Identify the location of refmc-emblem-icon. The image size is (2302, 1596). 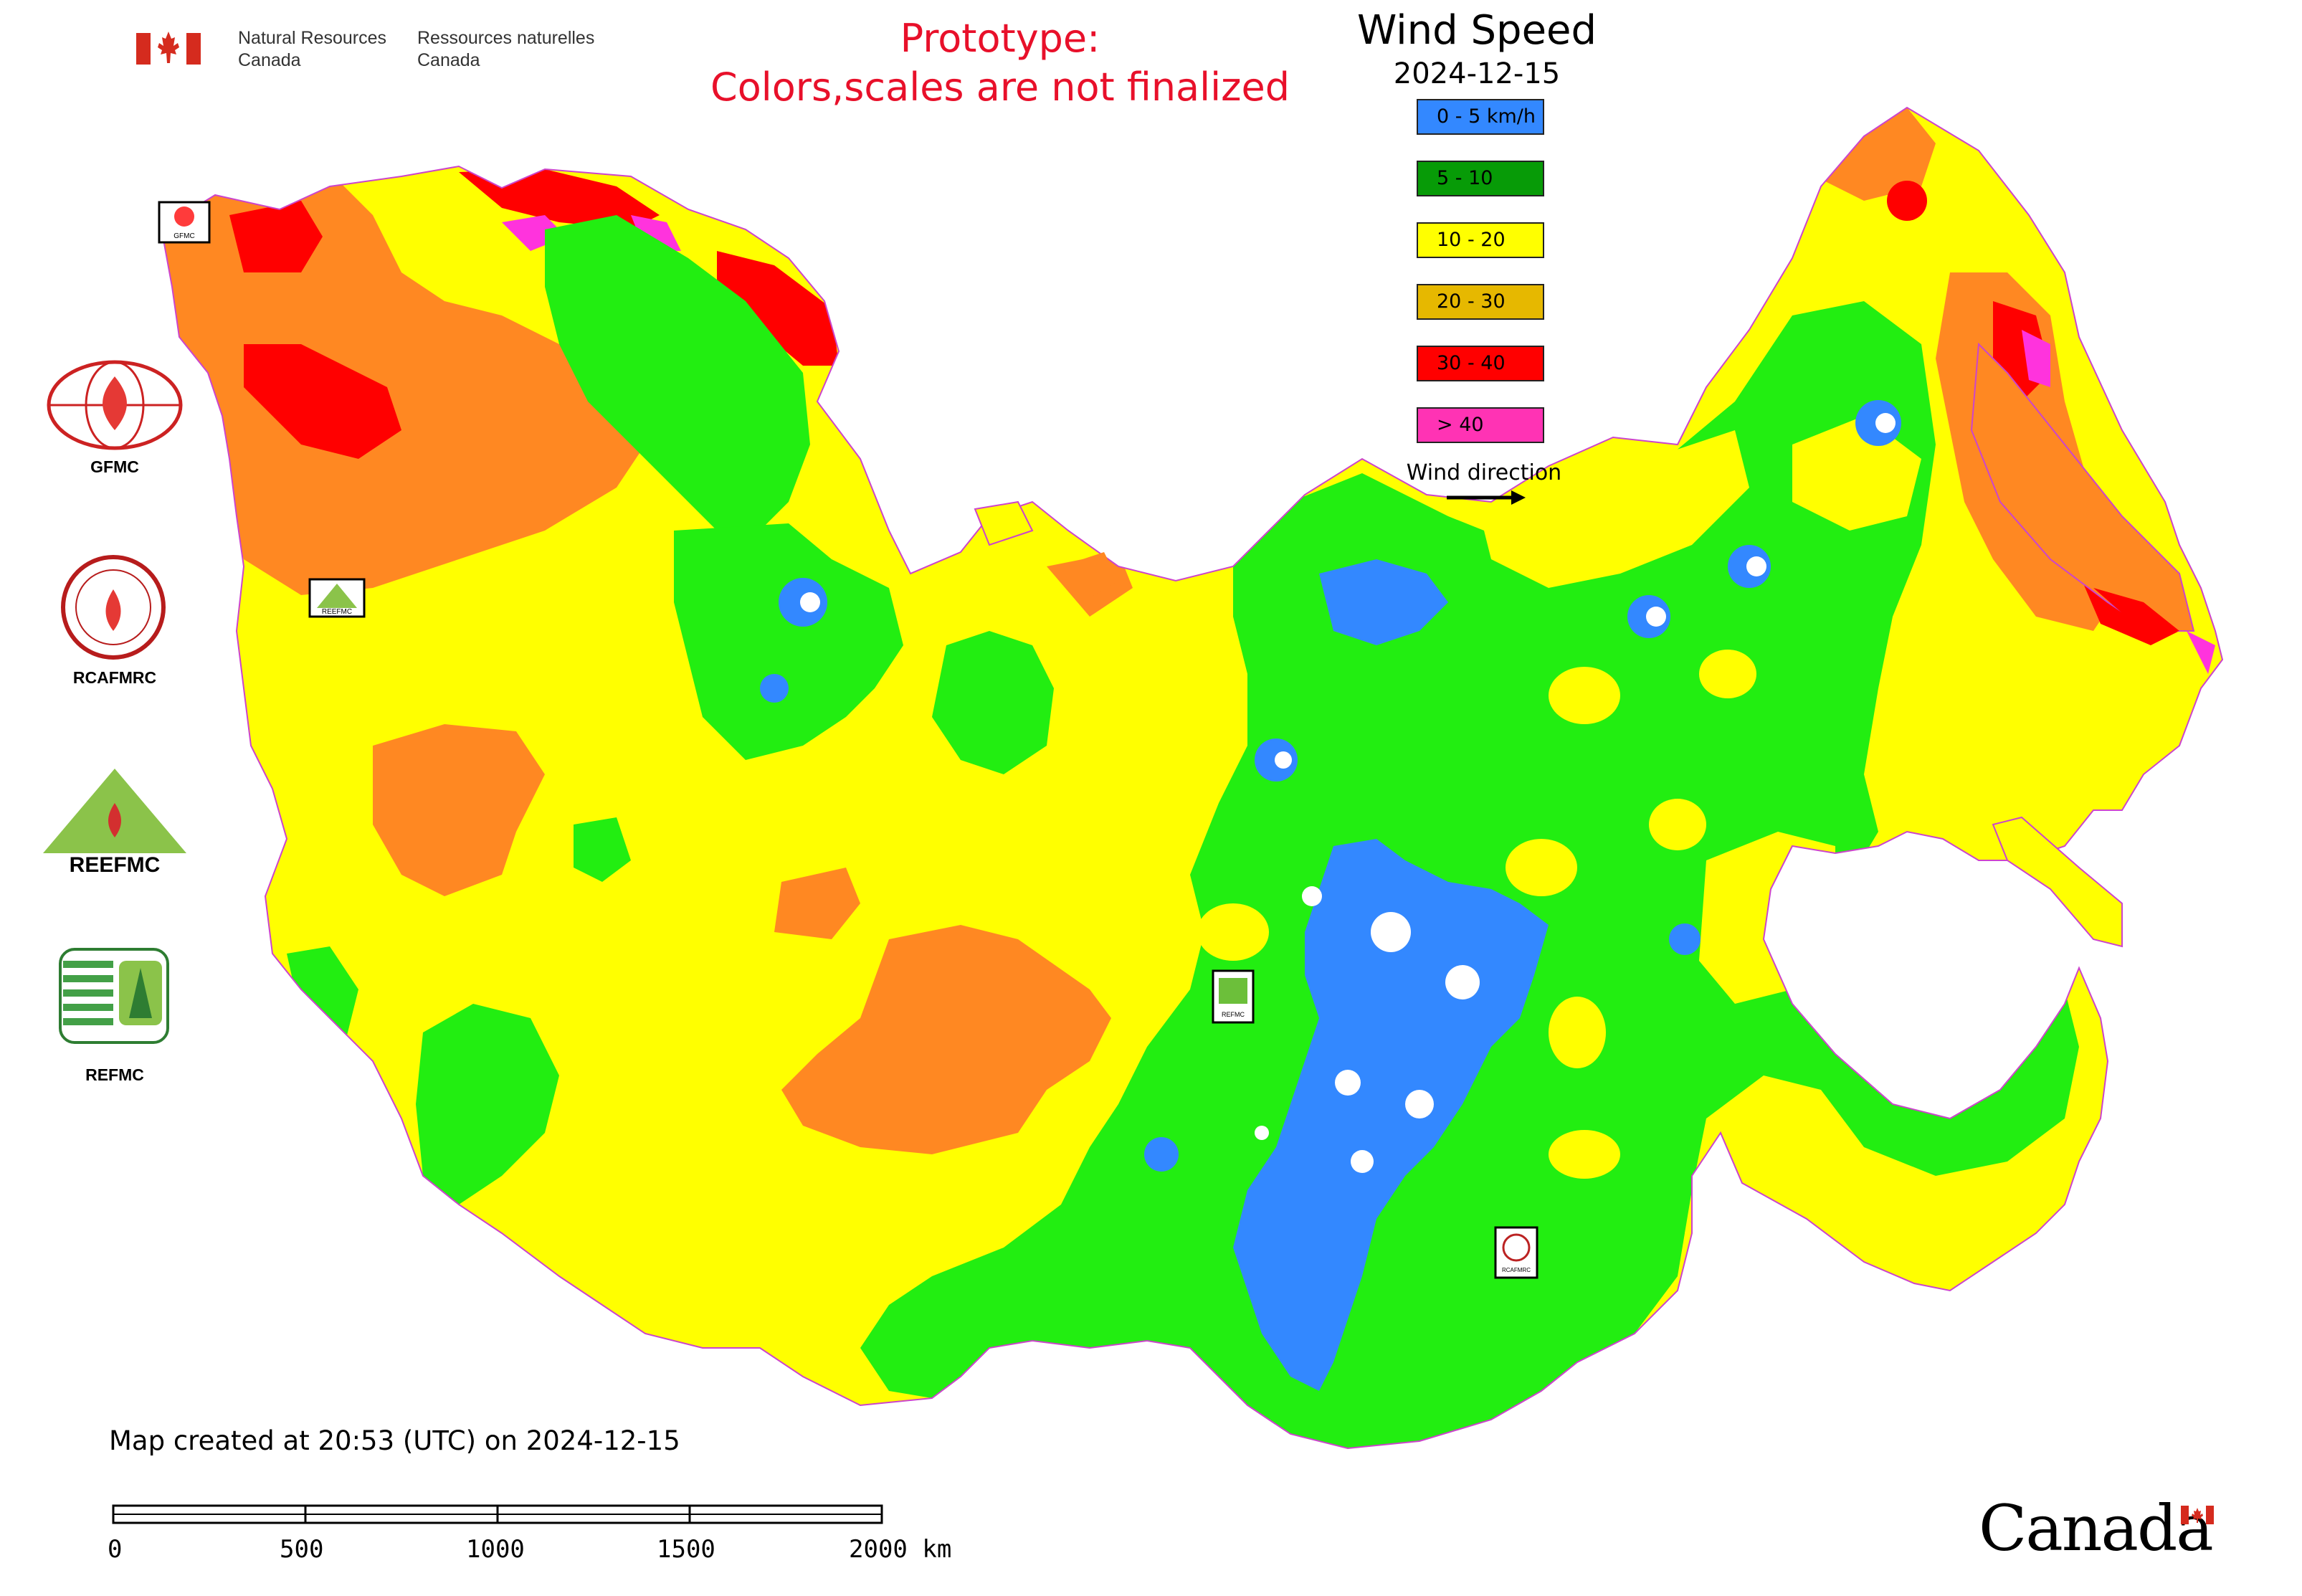
(114, 996).